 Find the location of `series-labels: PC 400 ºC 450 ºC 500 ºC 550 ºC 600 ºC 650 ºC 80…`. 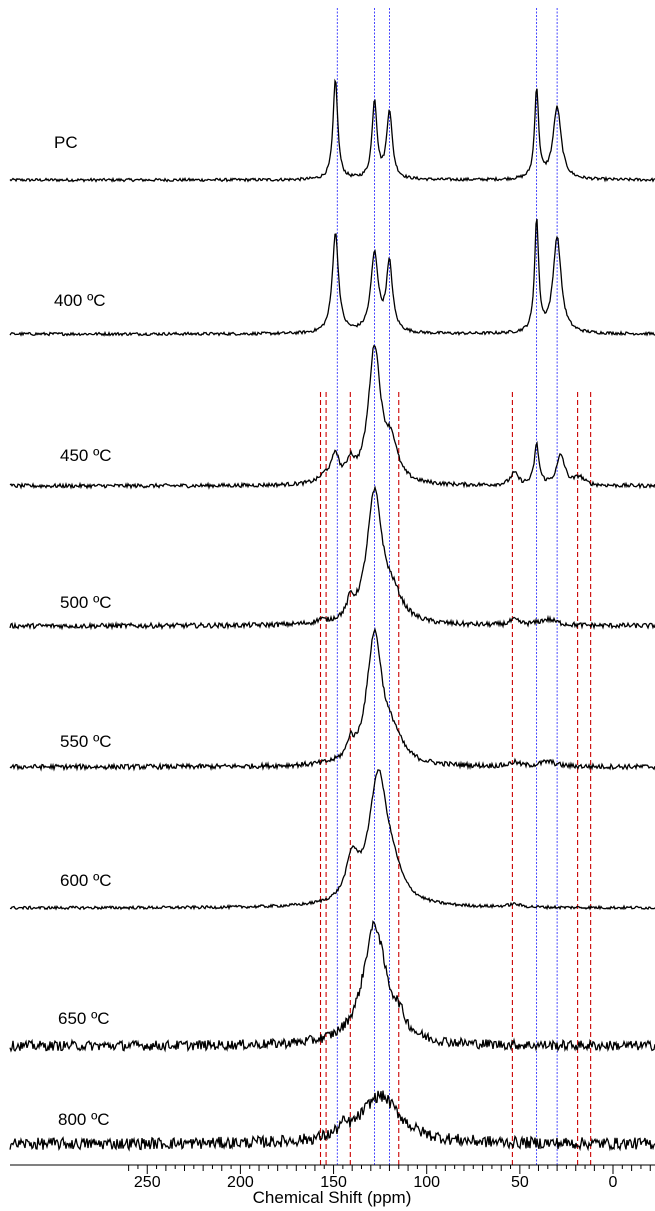

series-labels: PC 400 ºC 450 ºC 500 ºC 550 ºC 600 ºC 650 ºC 80… is located at coordinates (83, 631).